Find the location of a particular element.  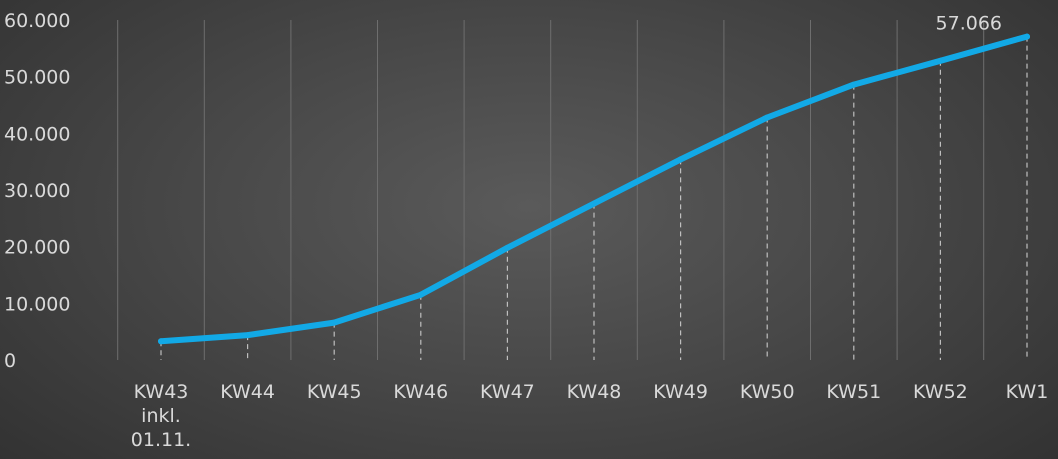

x-tick-label: KW51 is located at coordinates (853, 392).